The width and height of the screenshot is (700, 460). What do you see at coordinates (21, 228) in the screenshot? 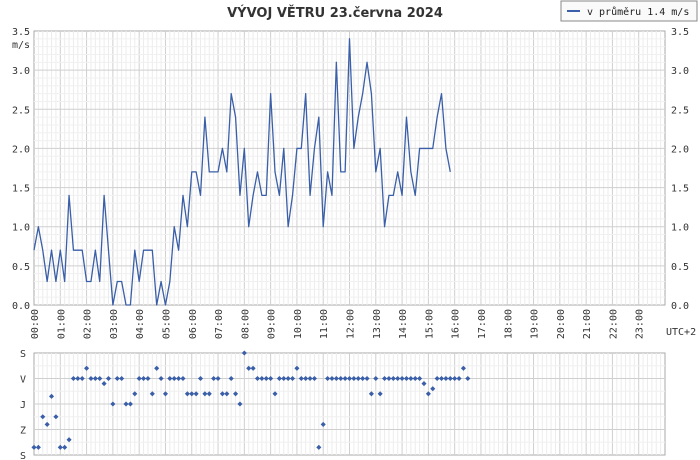
I see `y-tick-label-left: 1.0` at bounding box center [21, 228].